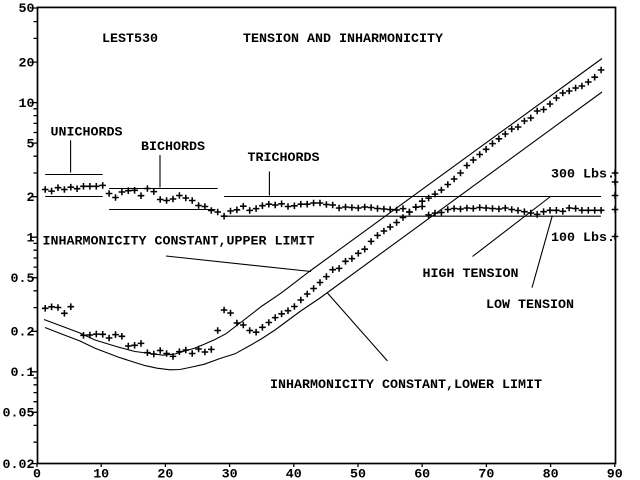  I want to click on svg-text: 70, so click(486, 473).